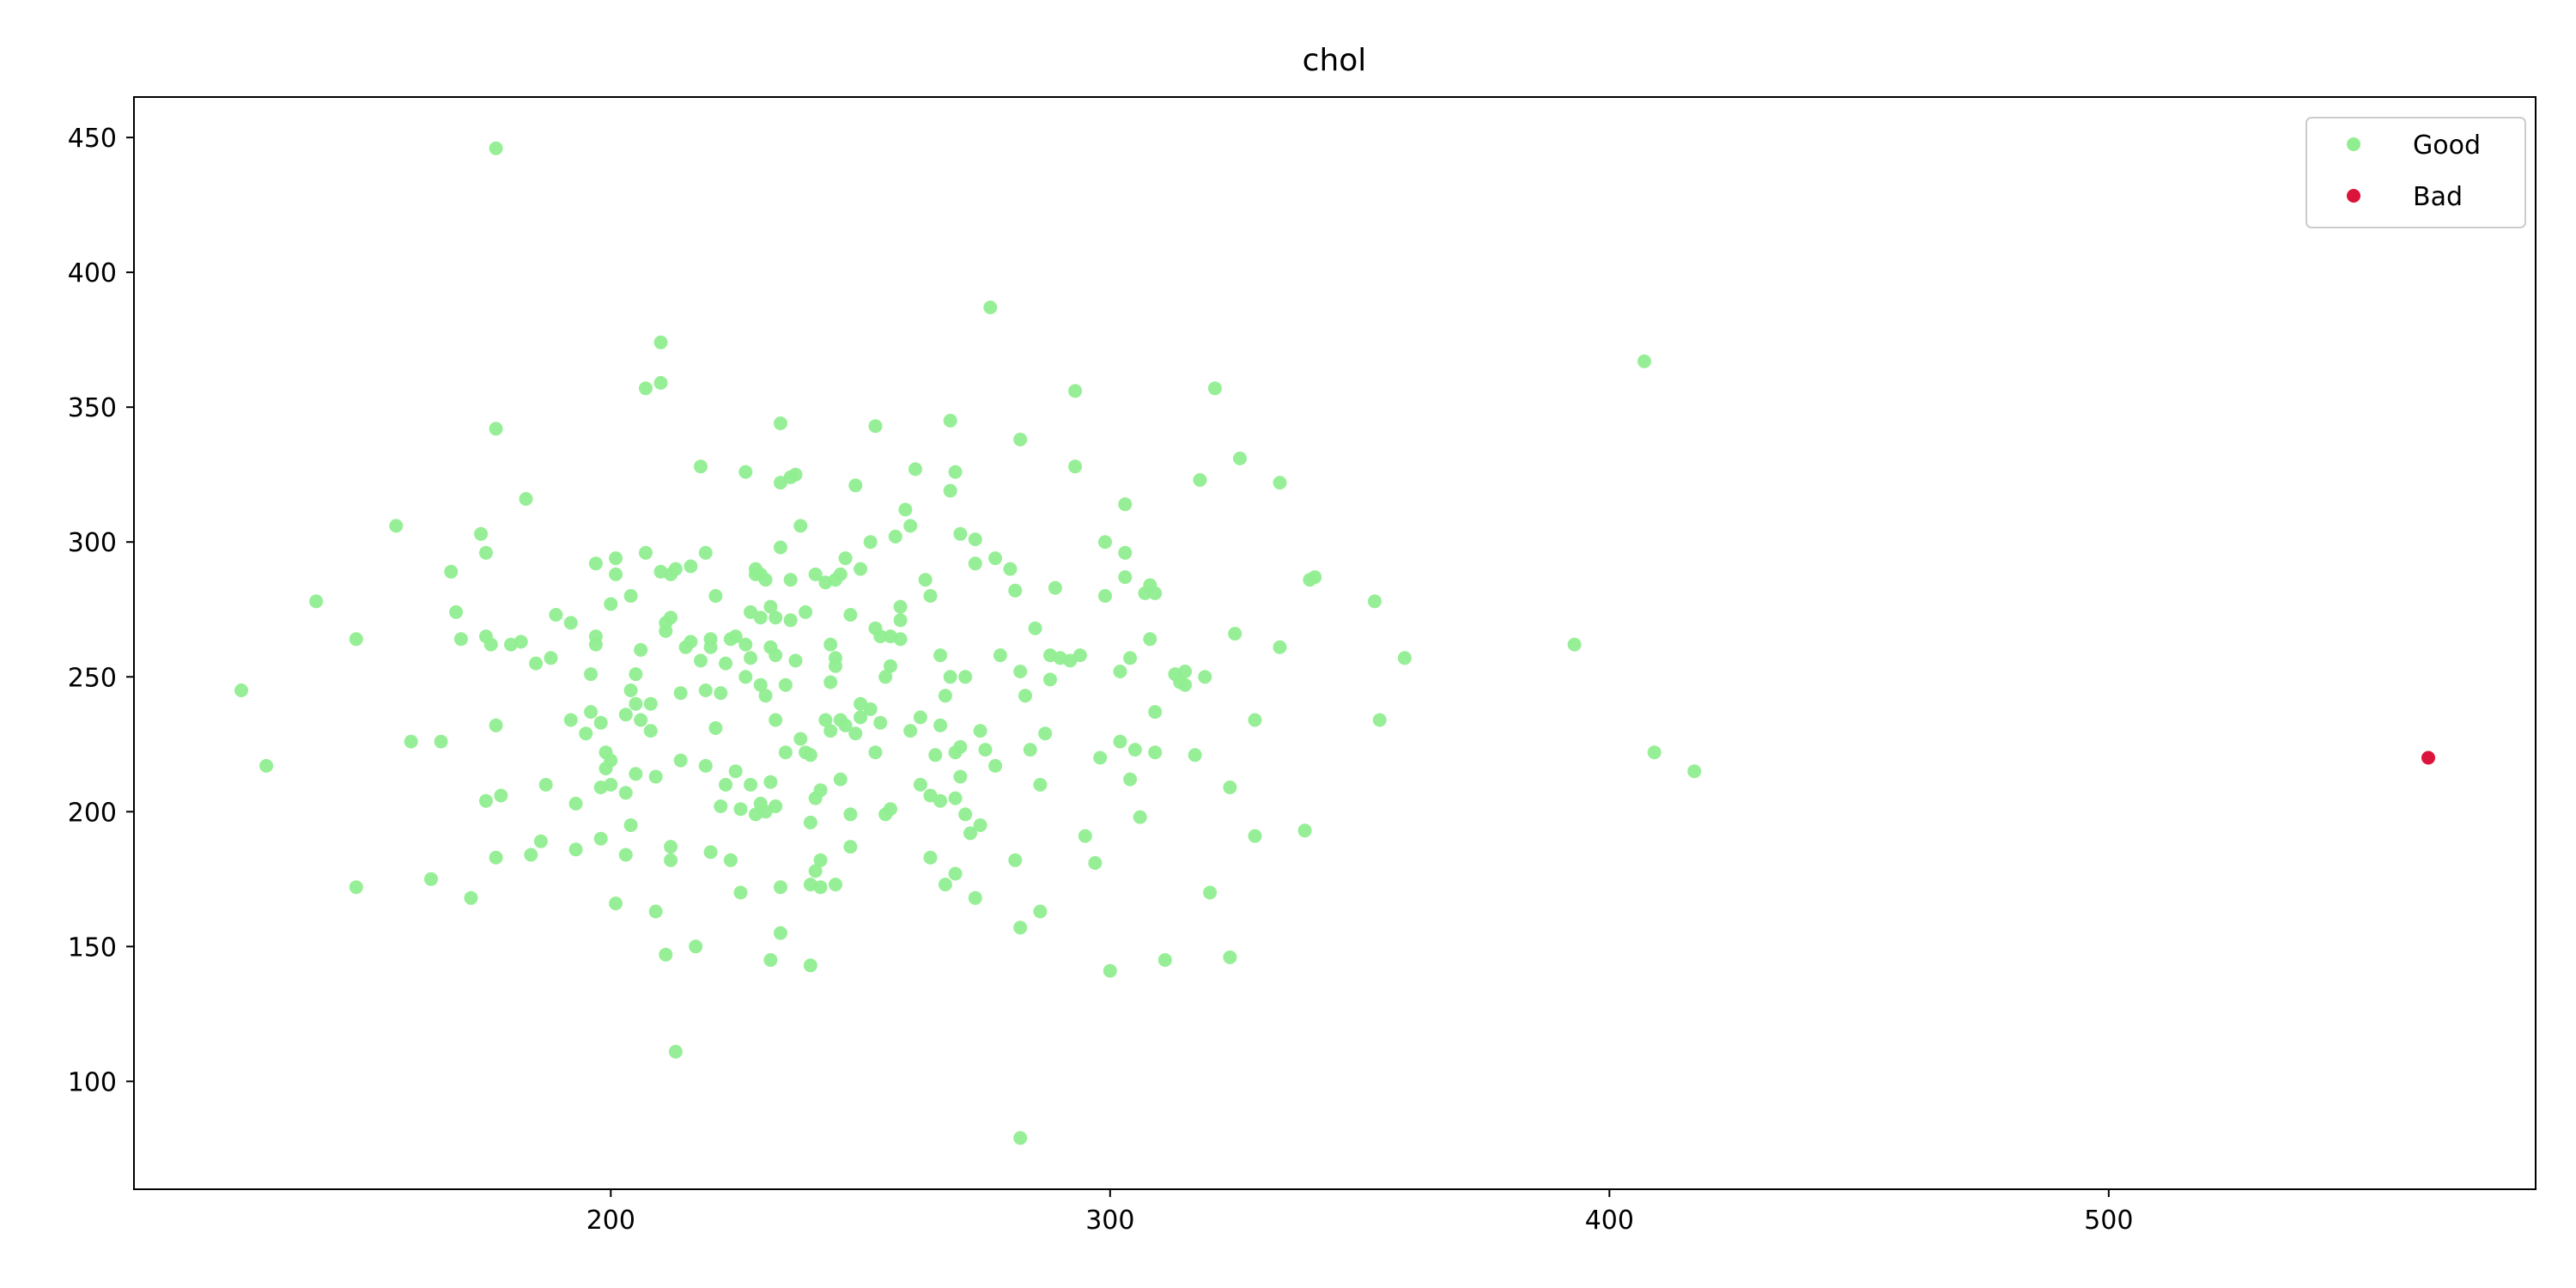 The height and width of the screenshot is (1288, 2576). I want to click on y-tick-label: 250, so click(93, 678).